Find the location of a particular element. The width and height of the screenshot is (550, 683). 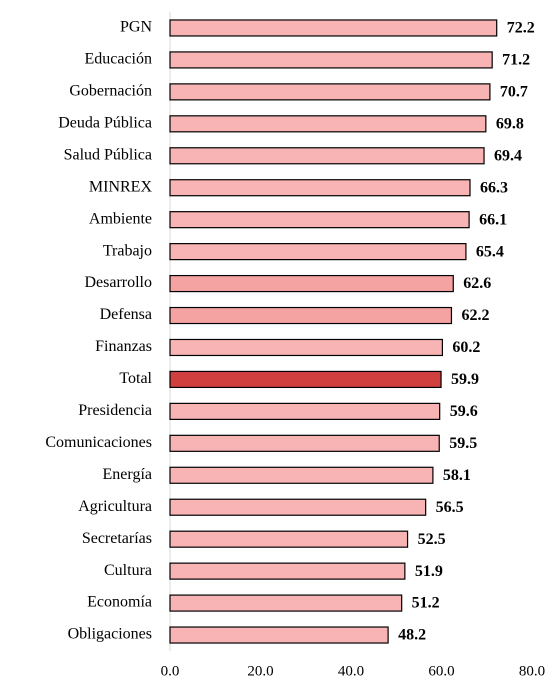

data-label: 72.2 is located at coordinates (521, 28).